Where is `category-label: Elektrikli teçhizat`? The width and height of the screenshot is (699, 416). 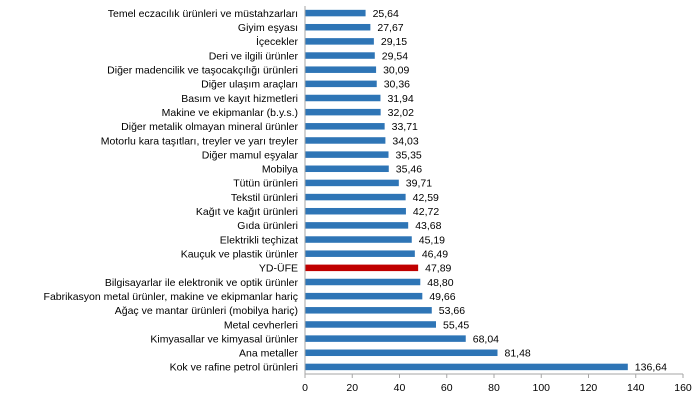
category-label: Elektrikli teçhizat is located at coordinates (259, 240).